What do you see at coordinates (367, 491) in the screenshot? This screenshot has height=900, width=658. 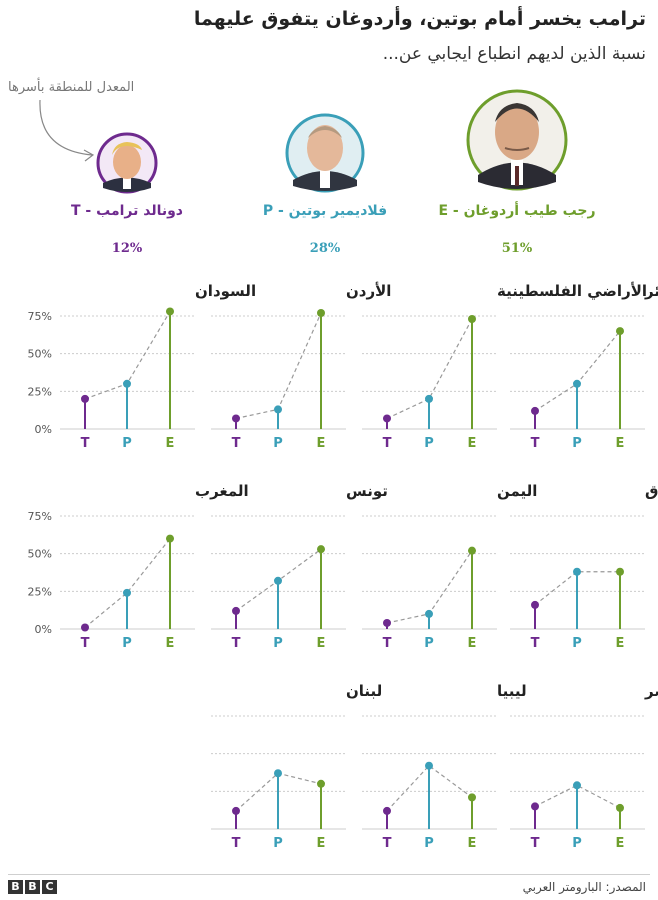 I see `country-name: تونس` at bounding box center [367, 491].